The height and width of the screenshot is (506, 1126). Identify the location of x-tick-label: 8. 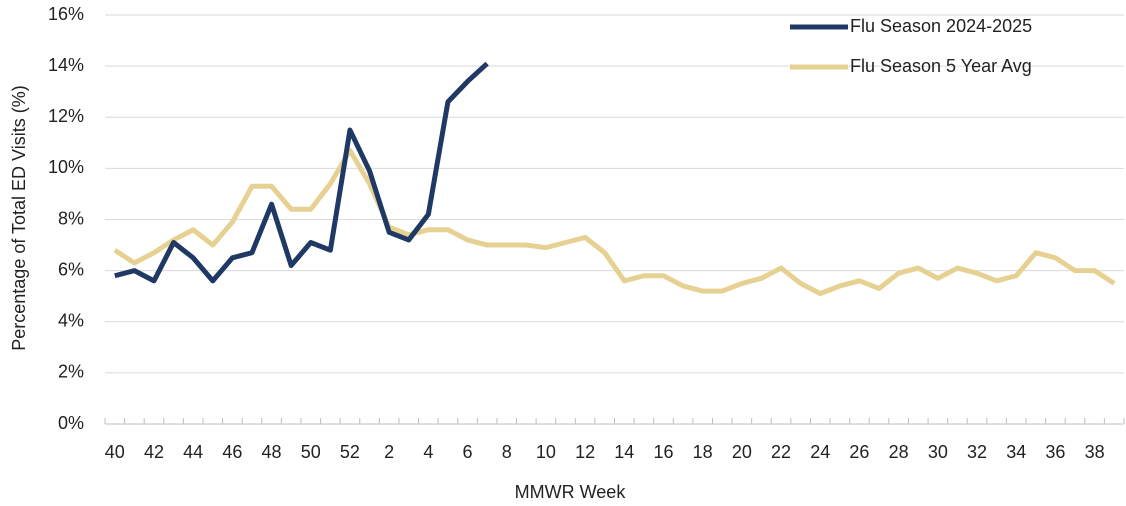
(507, 452).